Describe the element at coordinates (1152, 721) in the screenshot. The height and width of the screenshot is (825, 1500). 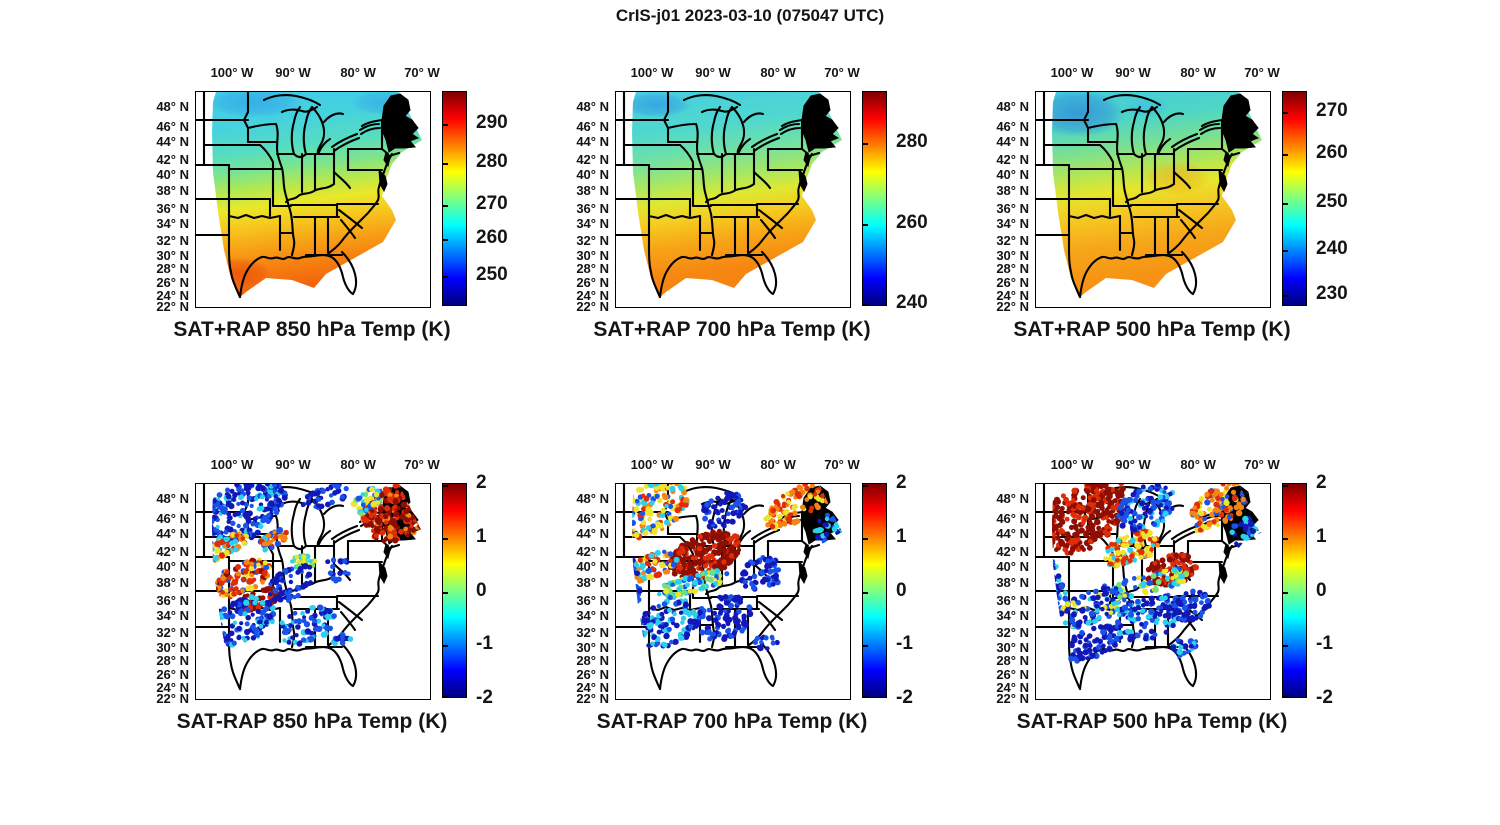
I see `panel-title-sat_minus_rap_500: SAT-RAP 500 hPa Temp (K)` at that location.